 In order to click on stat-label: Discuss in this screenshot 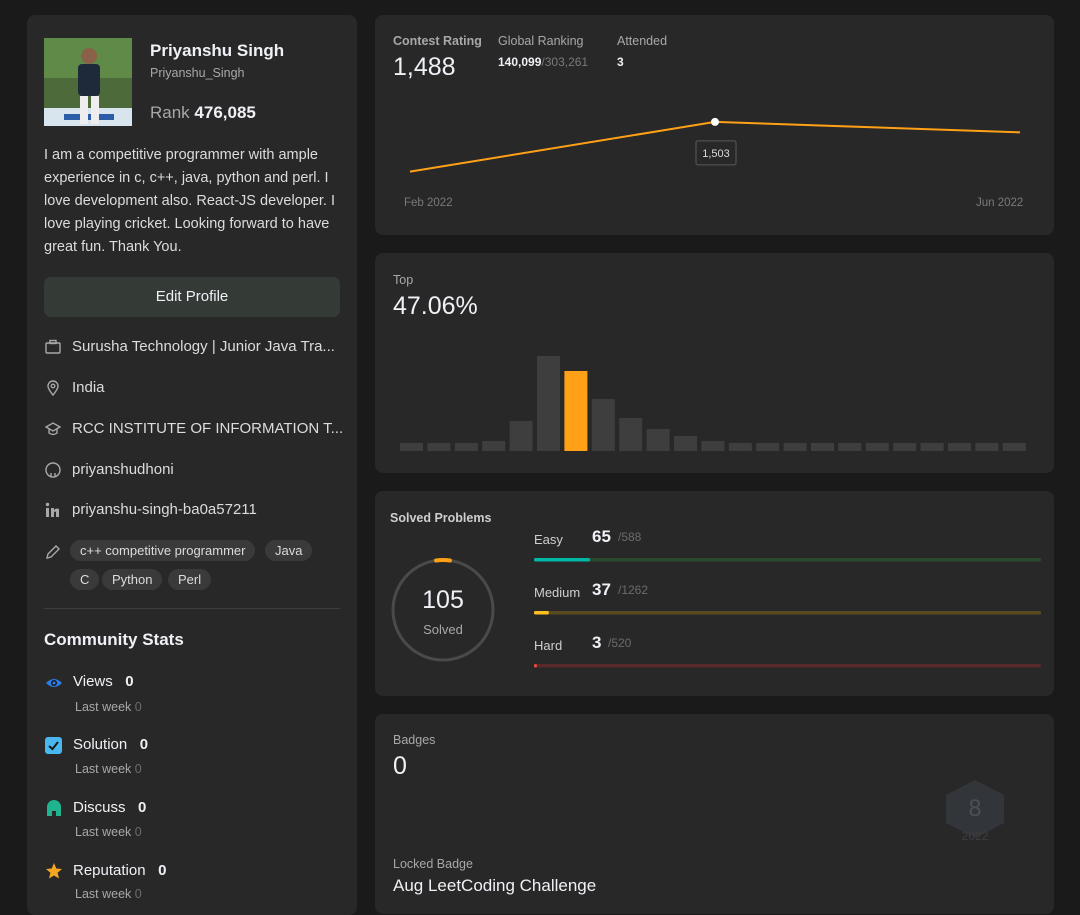, I will do `click(99, 807)`.